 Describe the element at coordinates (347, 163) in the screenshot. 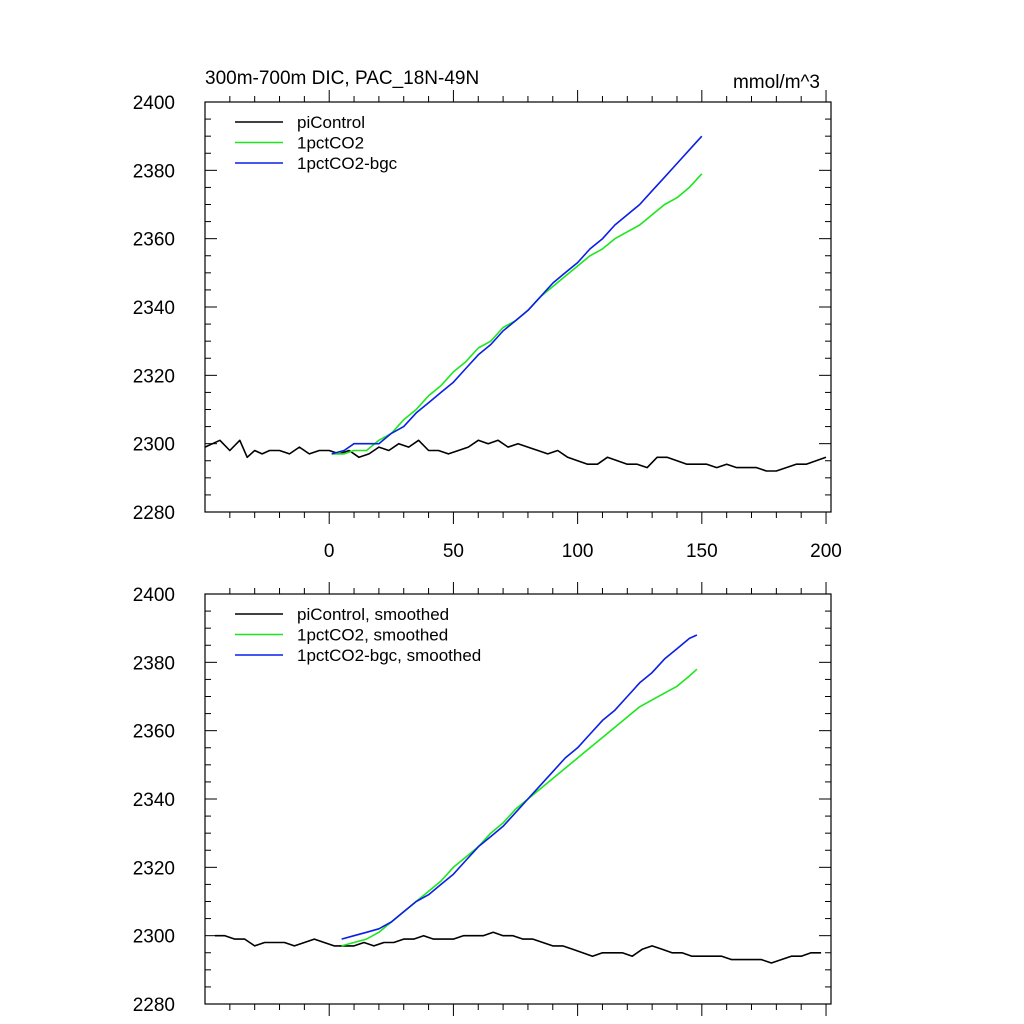

I see `legend-label-2: 1pctCO2-bgc` at that location.